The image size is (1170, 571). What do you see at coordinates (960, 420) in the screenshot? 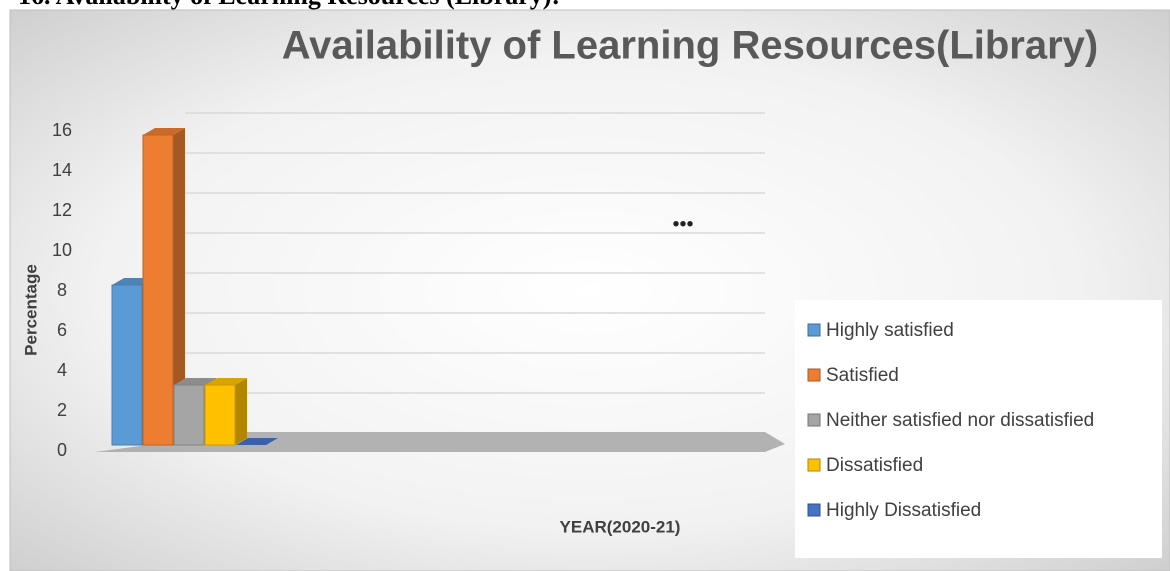
I see `legend-label: Neither satisfied nor dissatisfied` at bounding box center [960, 420].